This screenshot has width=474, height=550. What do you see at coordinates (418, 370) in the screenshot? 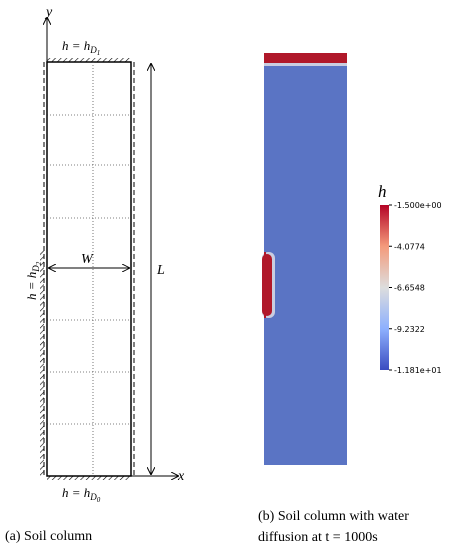
I see `colorbar-label: -1.181e+01` at bounding box center [418, 370].